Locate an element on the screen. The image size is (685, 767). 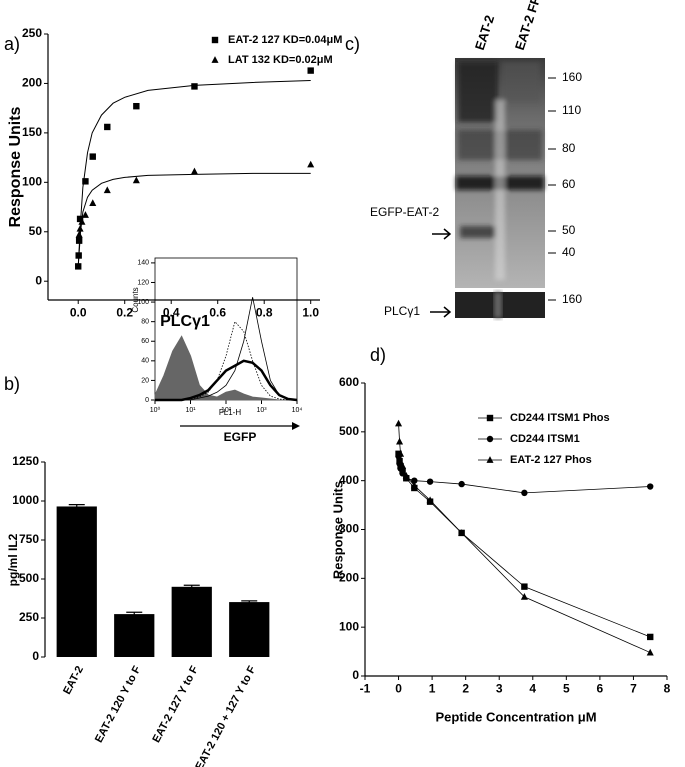
band-label: PLCγ1 is located at coordinates (402, 311).